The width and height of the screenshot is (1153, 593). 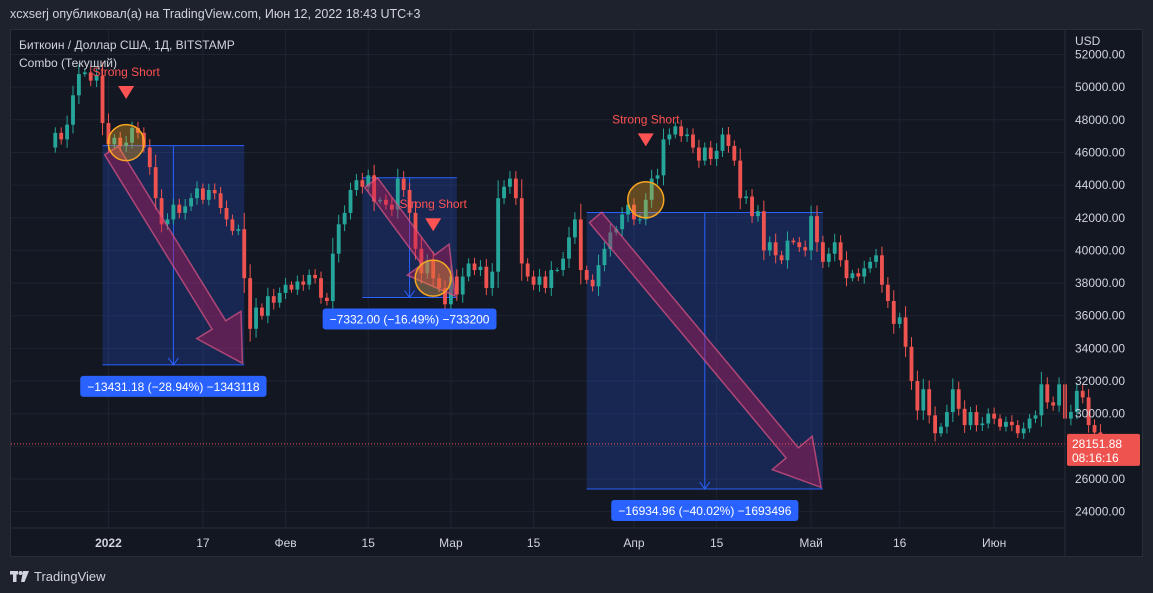 I want to click on price-tick-label: 38000.00, so click(x=1100, y=283).